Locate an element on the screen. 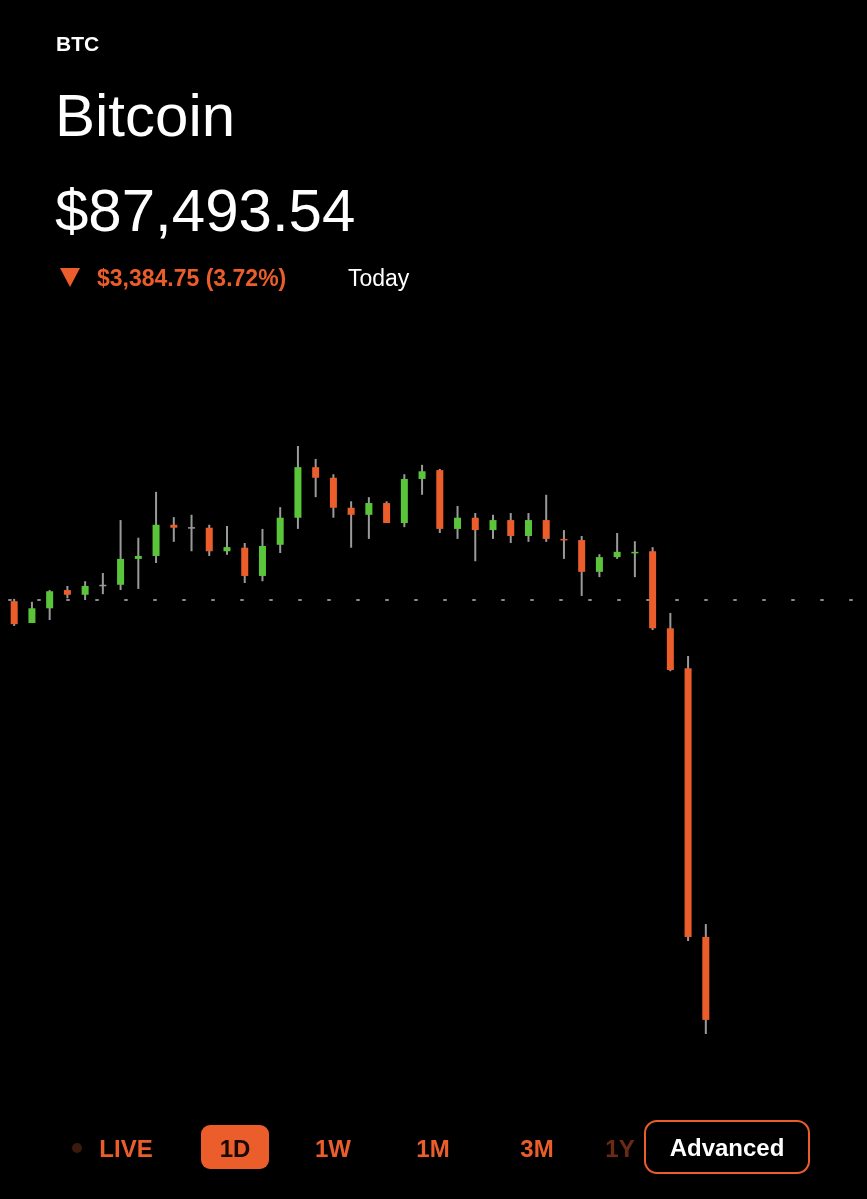 The height and width of the screenshot is (1199, 867). text: 1M is located at coordinates (433, 1148).